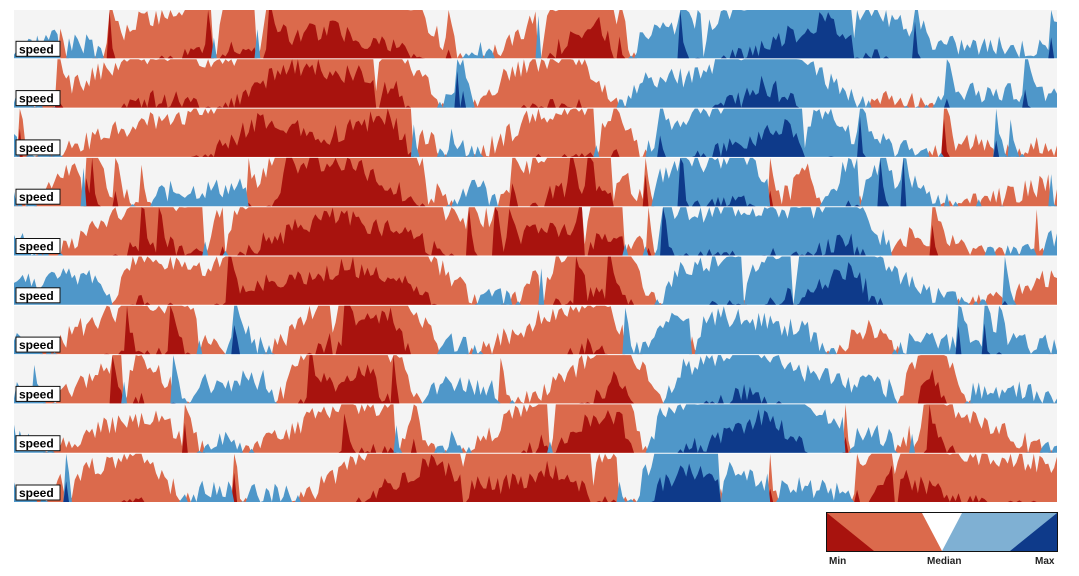 The image size is (1079, 576). I want to click on legend-max-label: Max, so click(1045, 561).